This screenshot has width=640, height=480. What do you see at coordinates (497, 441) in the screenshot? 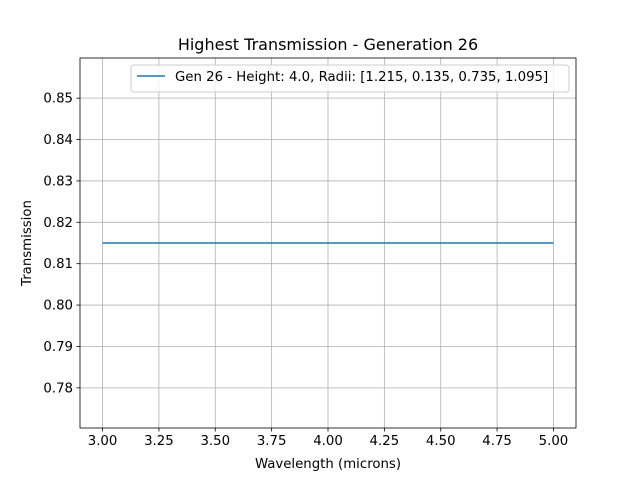
I see `x-tick-label: 4.75` at bounding box center [497, 441].